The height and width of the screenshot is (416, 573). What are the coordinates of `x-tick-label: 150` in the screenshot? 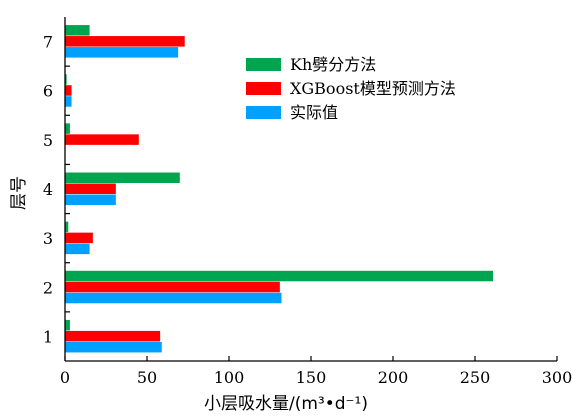 It's located at (311, 377).